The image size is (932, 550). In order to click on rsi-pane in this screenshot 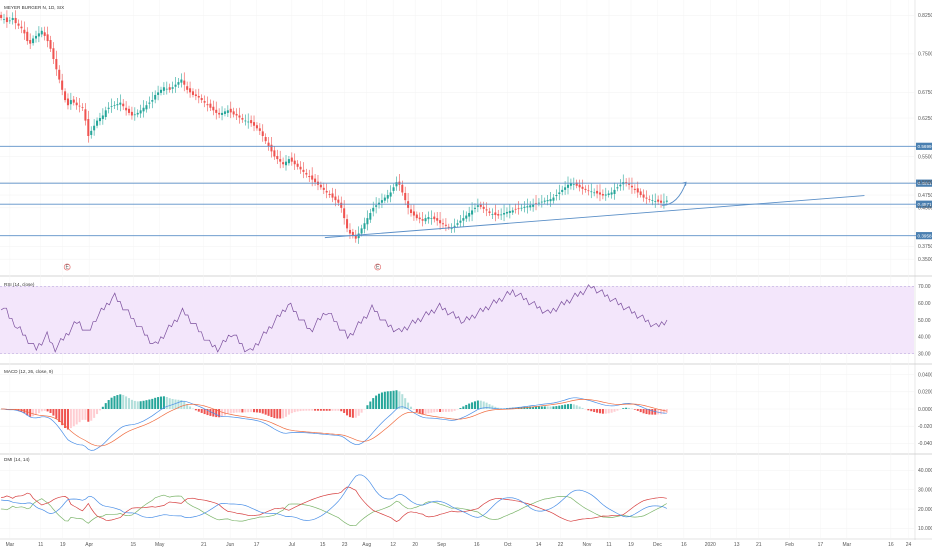, I will do `click(457, 319)`.